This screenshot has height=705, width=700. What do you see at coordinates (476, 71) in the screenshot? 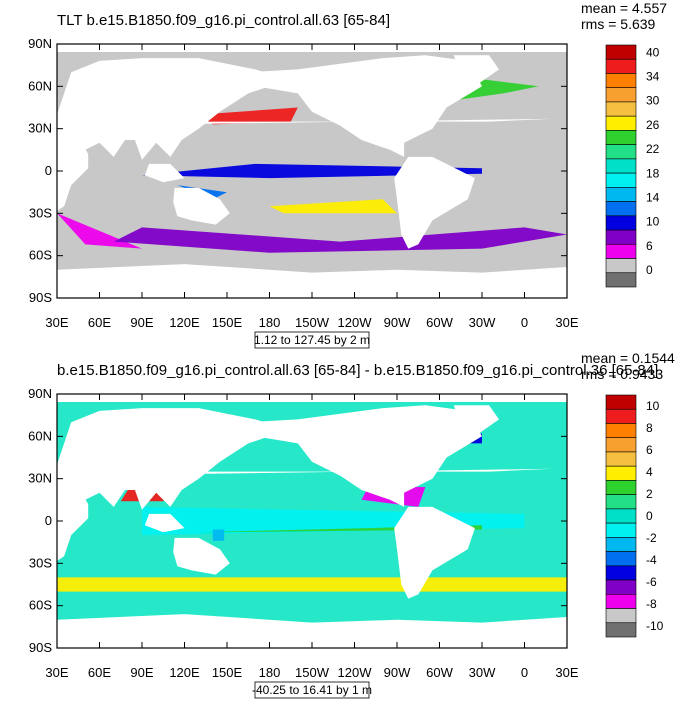
I see `greenland-land` at bounding box center [476, 71].